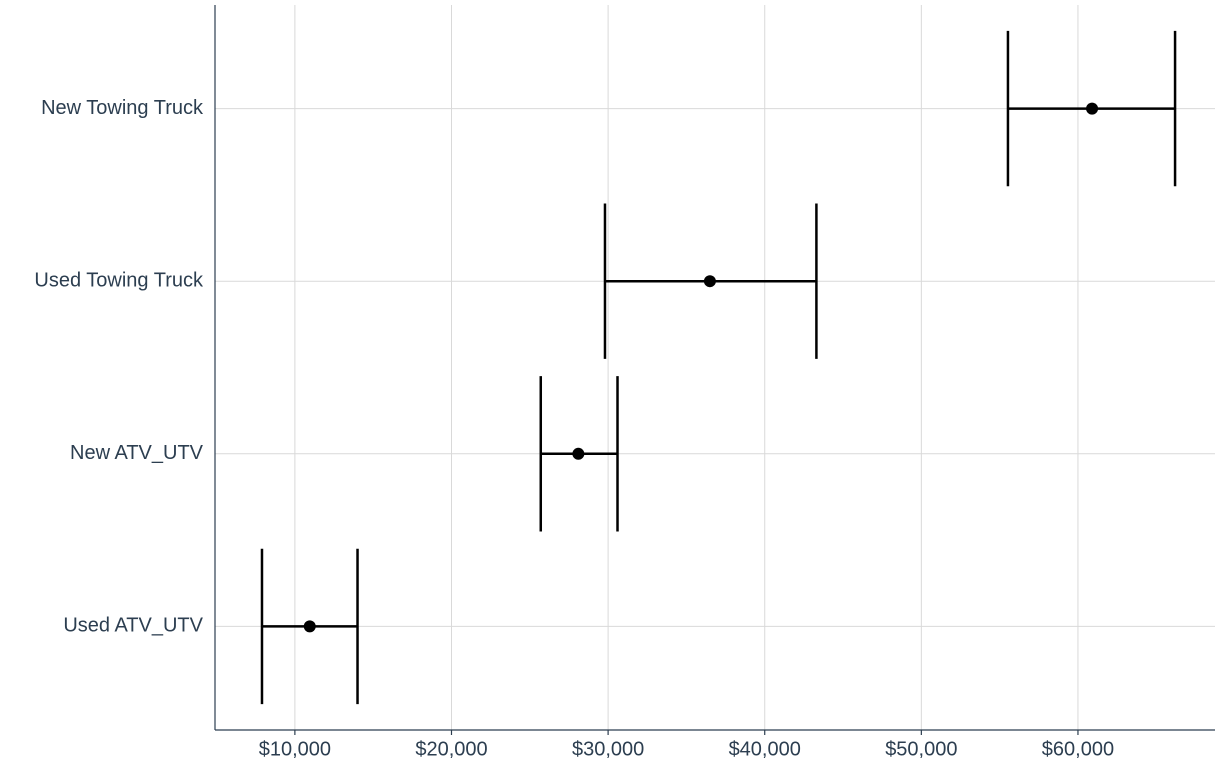 This screenshot has width=1215, height=765. What do you see at coordinates (451, 749) in the screenshot?
I see `x-tick-label: $20,000` at bounding box center [451, 749].